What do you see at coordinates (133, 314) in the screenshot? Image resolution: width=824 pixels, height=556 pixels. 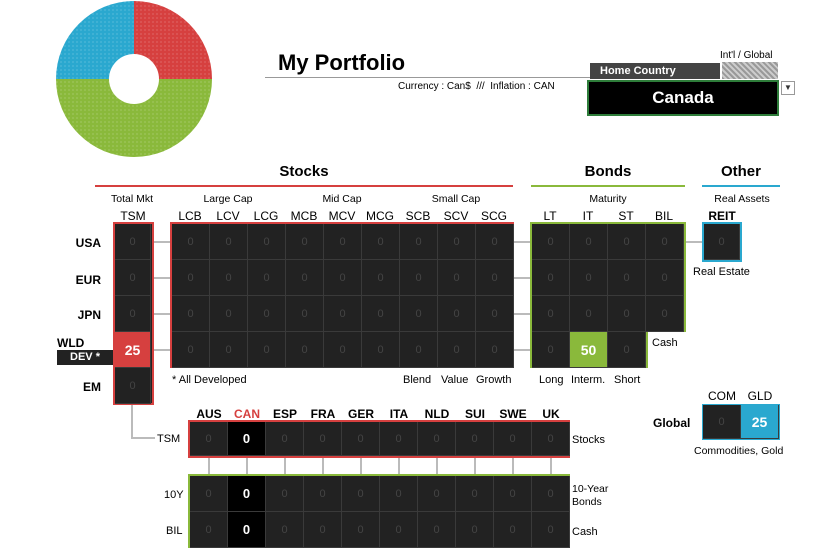 I see `tsm-cell-jpn: 0` at bounding box center [133, 314].